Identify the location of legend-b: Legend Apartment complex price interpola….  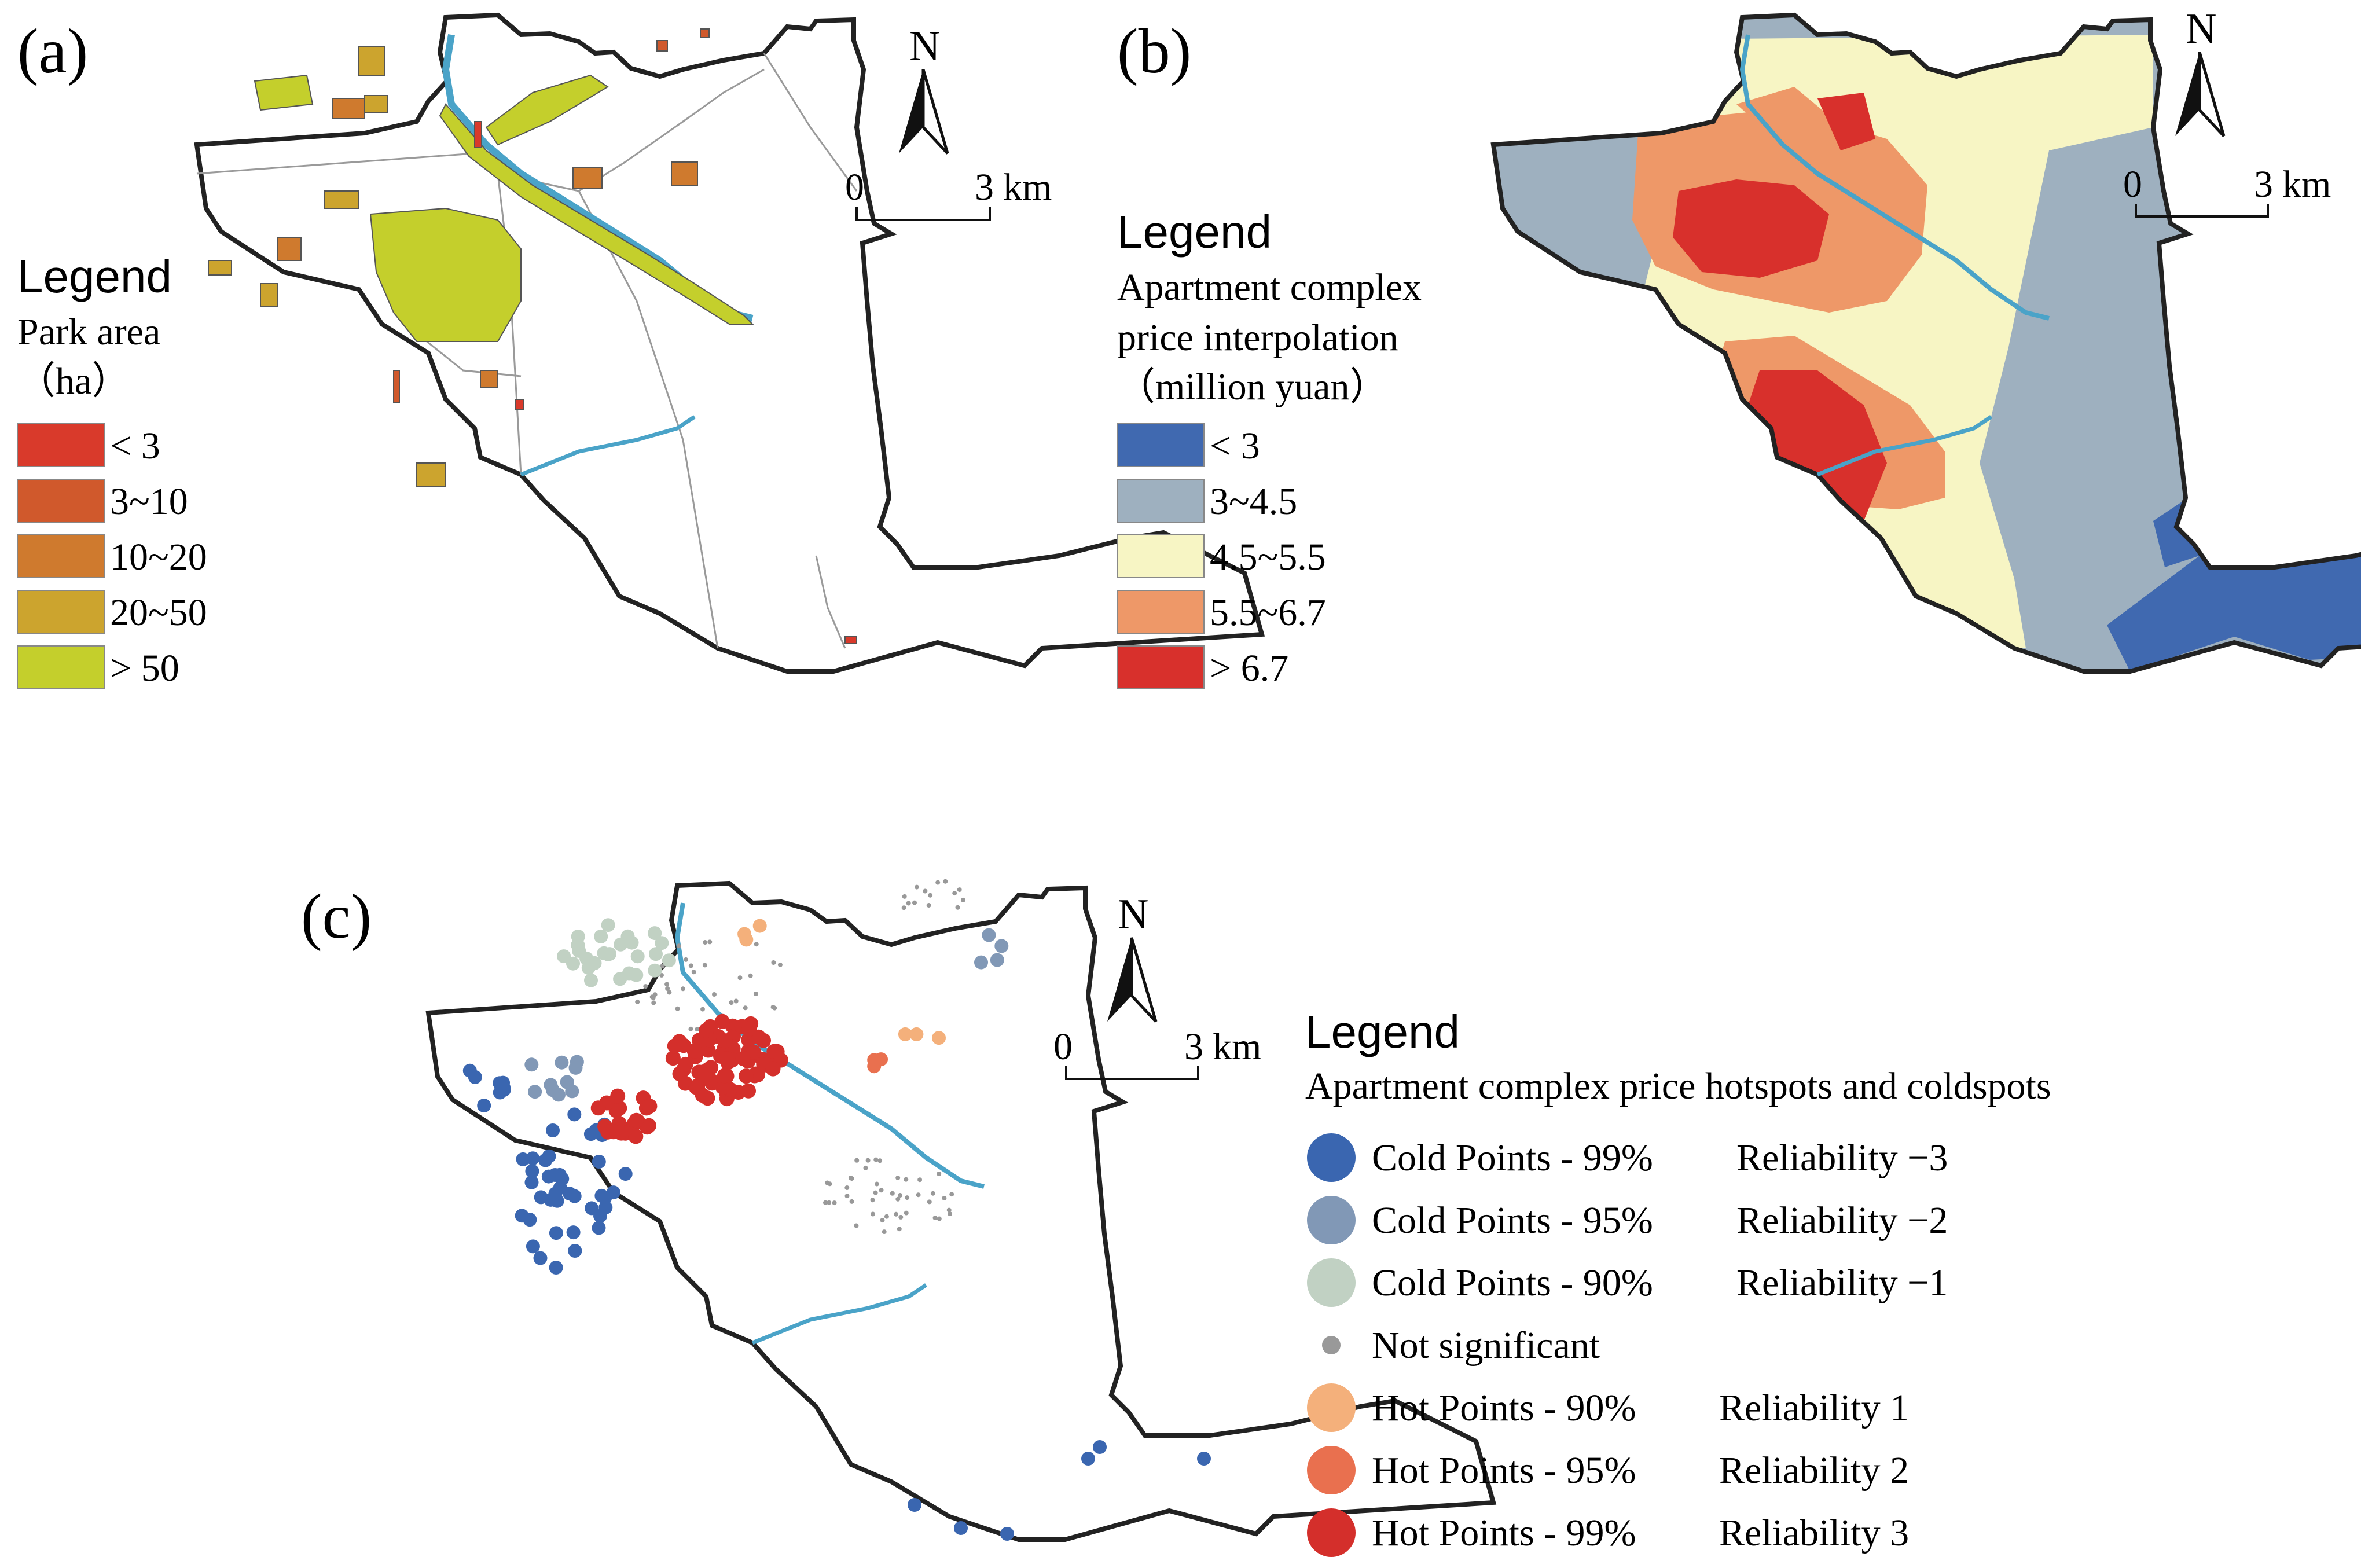
(1269, 447).